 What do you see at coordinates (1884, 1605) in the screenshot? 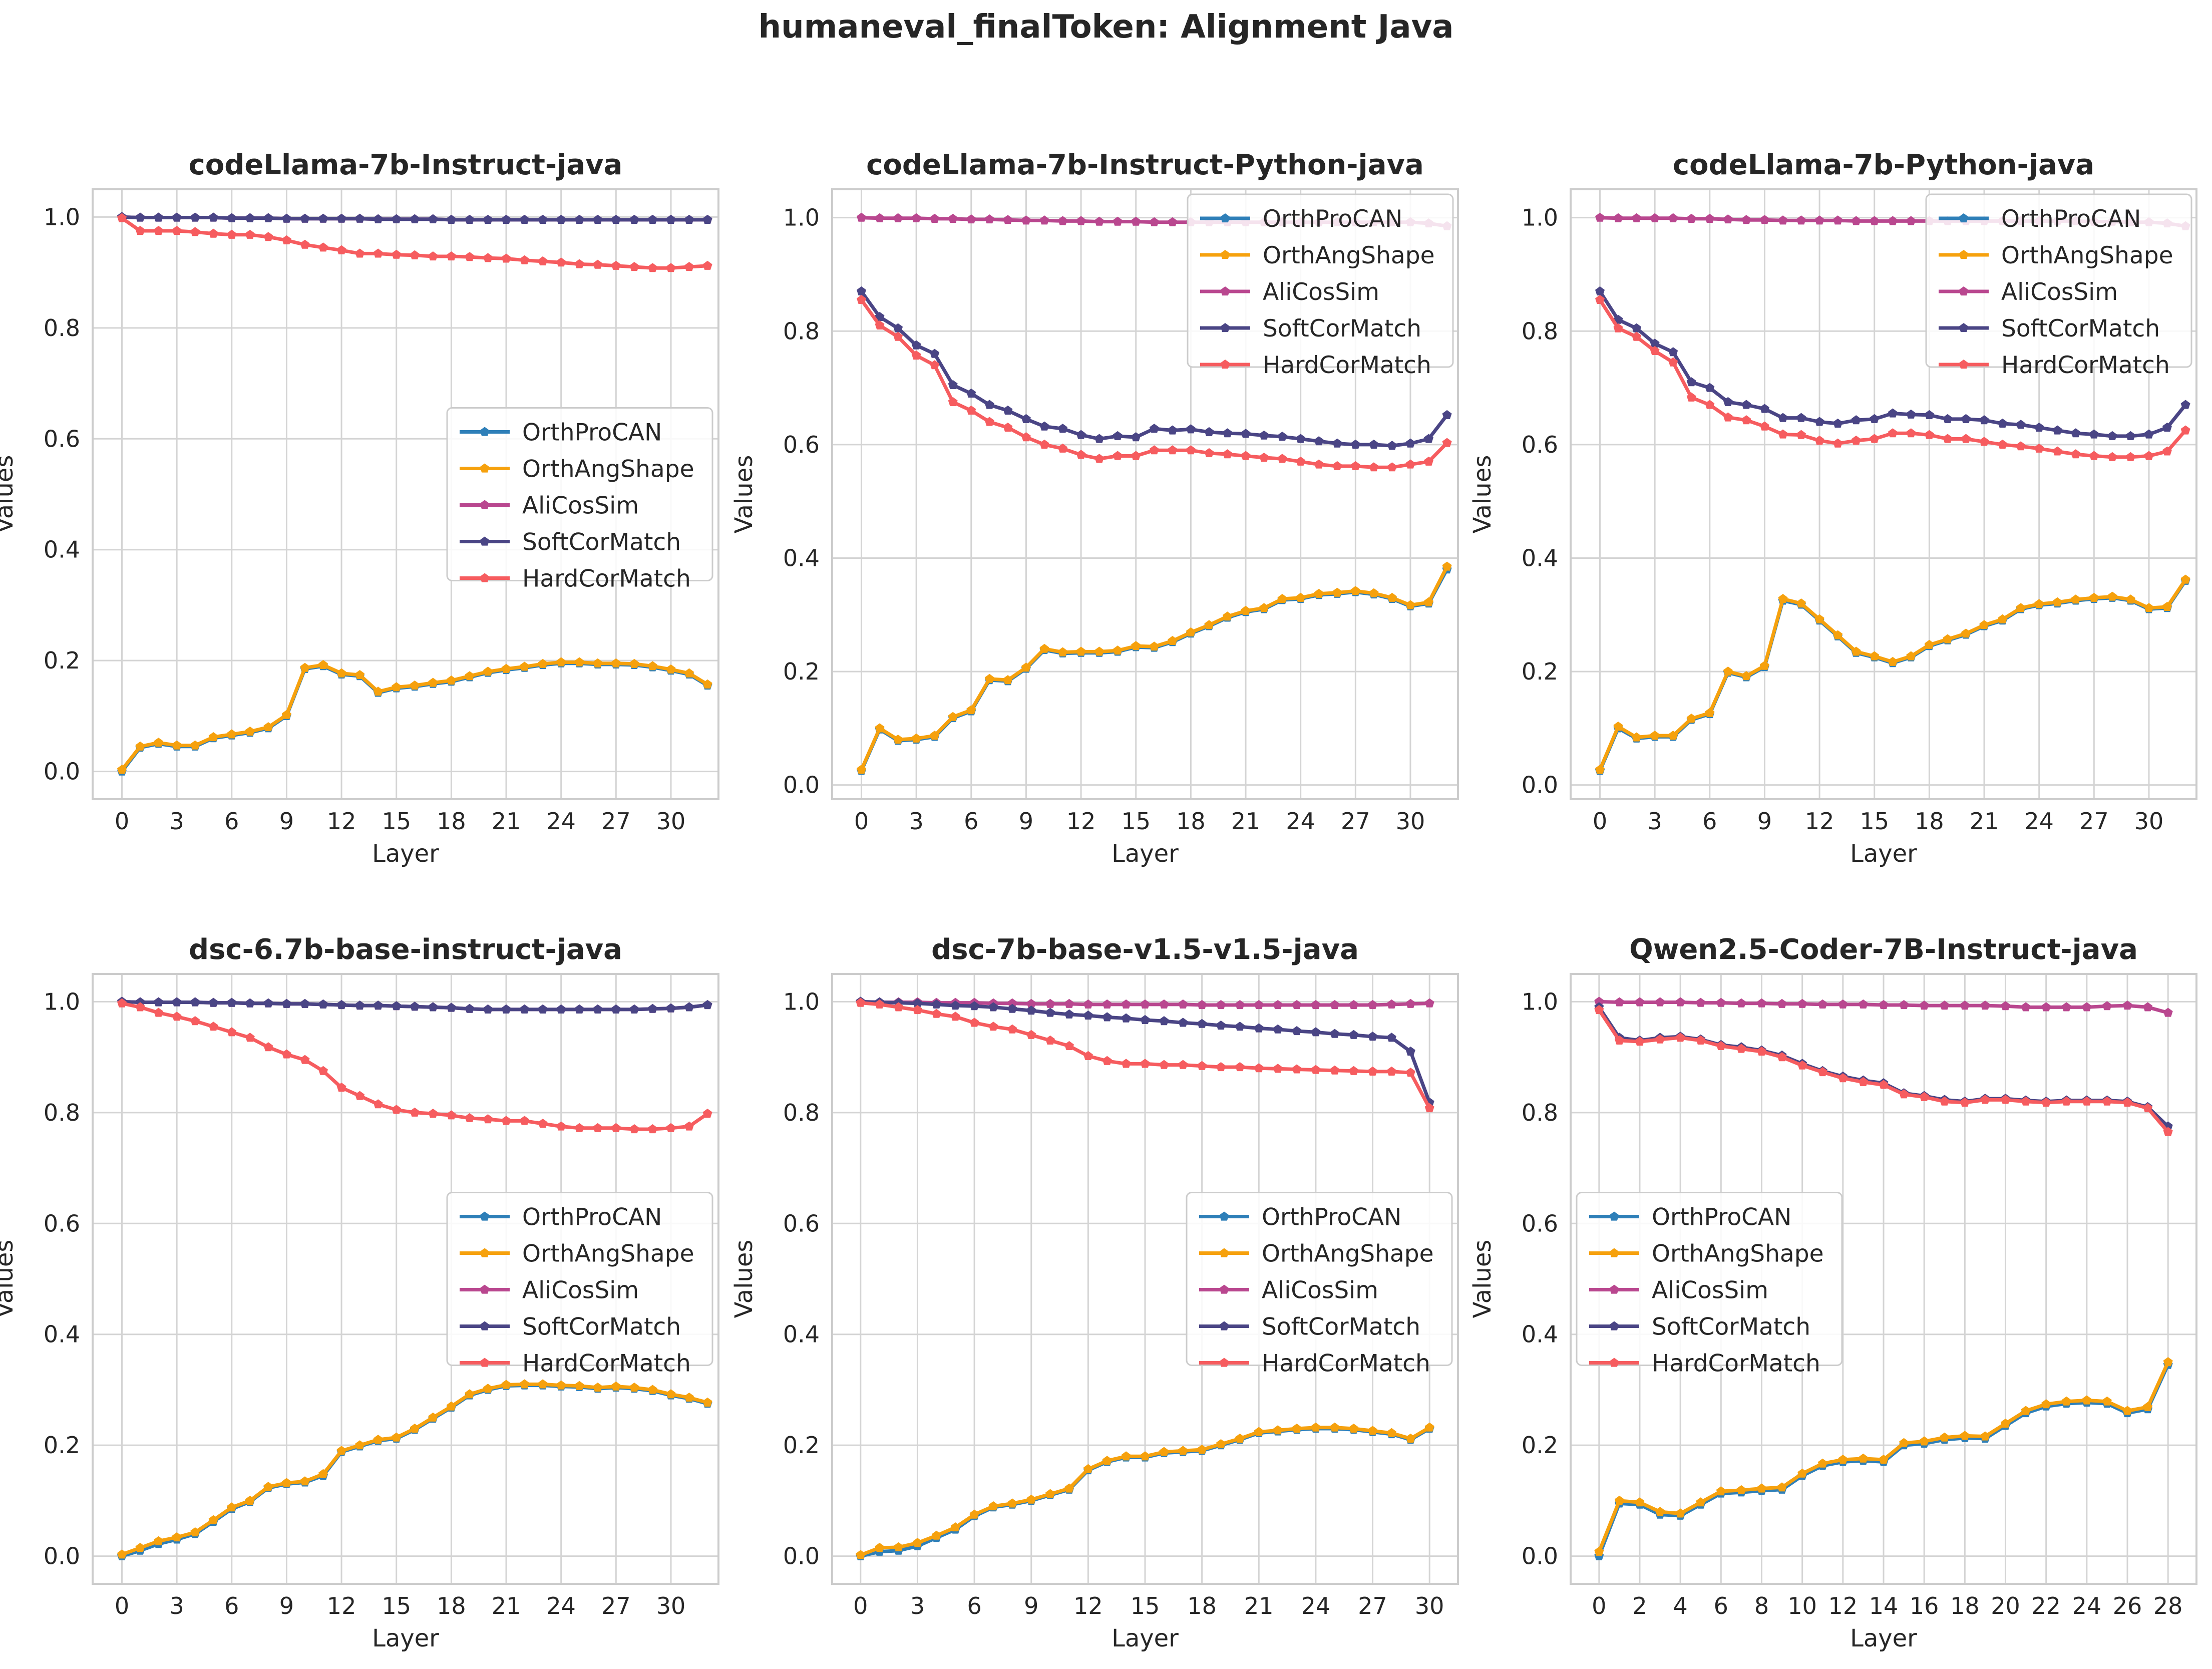
I see `x-tick-label: 14` at bounding box center [1884, 1605].